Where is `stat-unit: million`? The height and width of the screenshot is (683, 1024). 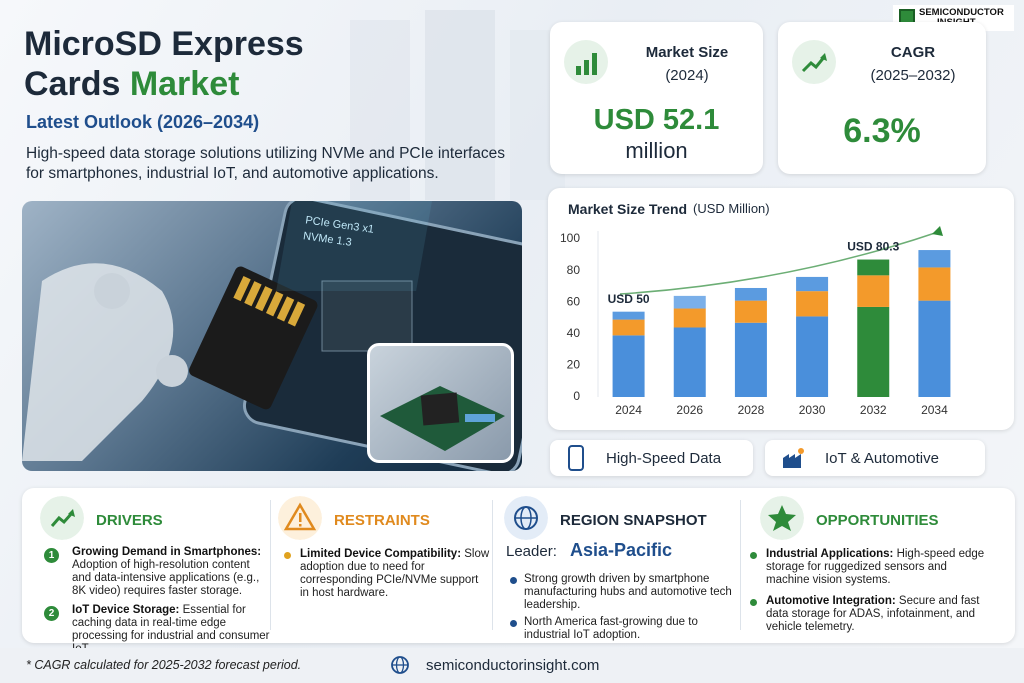
stat-unit: million is located at coordinates (656, 150).